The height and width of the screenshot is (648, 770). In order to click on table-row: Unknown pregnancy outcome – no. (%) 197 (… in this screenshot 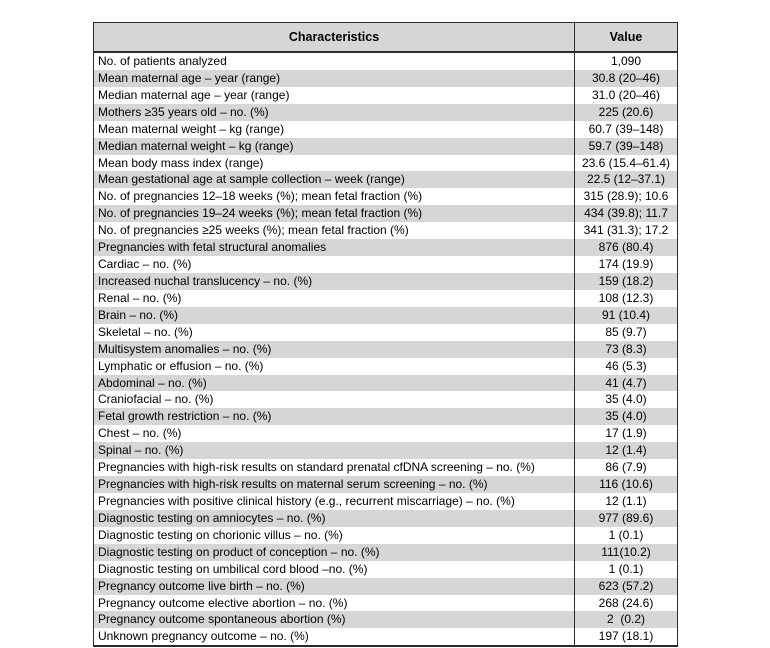, I will do `click(385, 637)`.